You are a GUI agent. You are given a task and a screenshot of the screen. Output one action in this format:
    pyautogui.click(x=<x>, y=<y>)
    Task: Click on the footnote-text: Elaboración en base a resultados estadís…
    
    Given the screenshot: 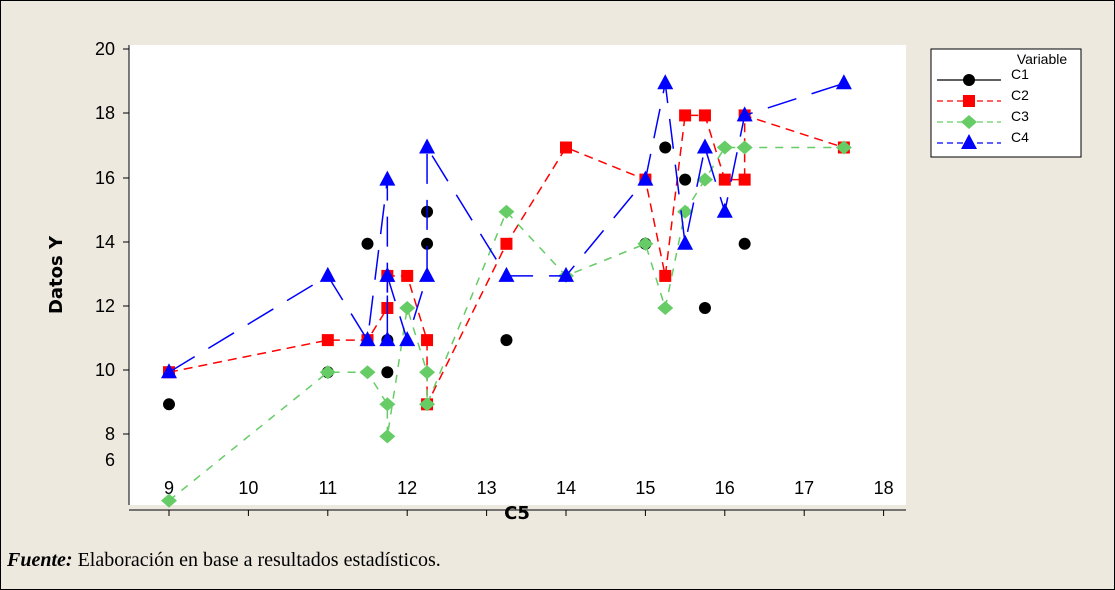 What is the action you would take?
    pyautogui.click(x=256, y=560)
    